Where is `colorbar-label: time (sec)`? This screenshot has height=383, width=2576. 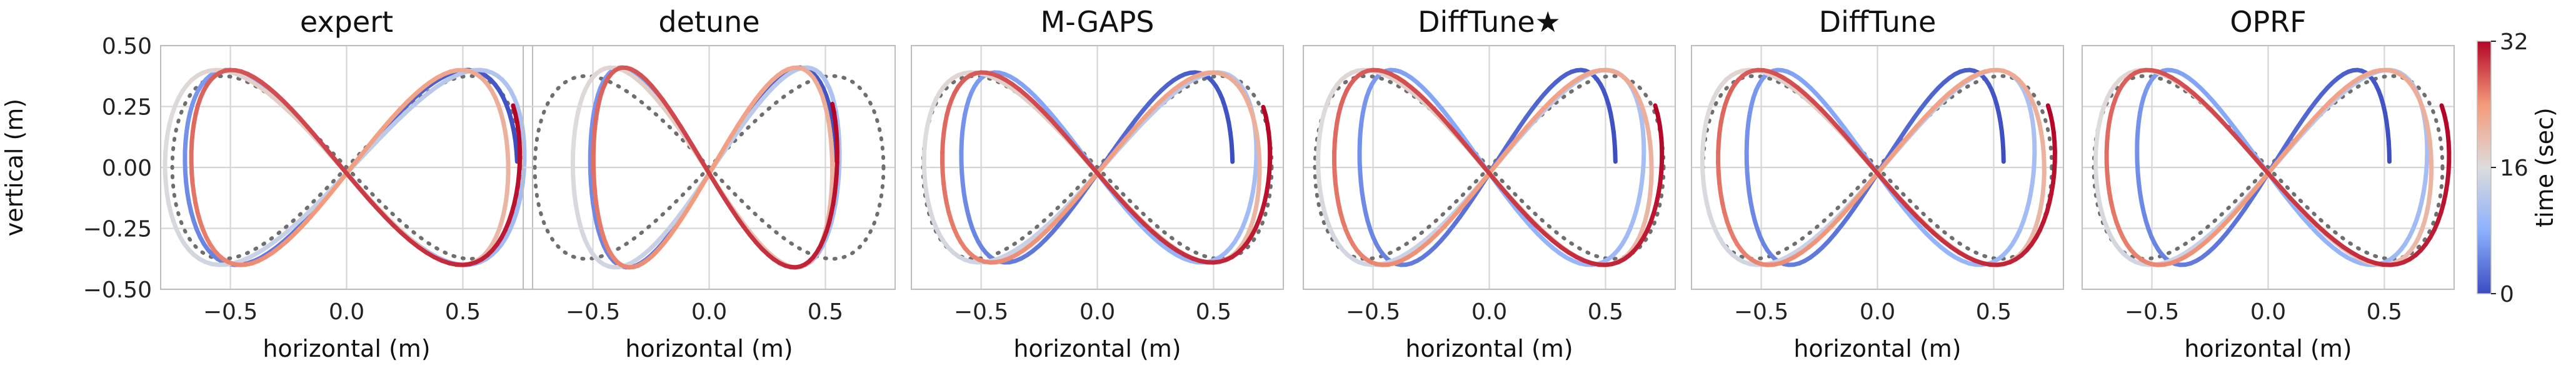
colorbar-label: time (sec) is located at coordinates (2544, 167).